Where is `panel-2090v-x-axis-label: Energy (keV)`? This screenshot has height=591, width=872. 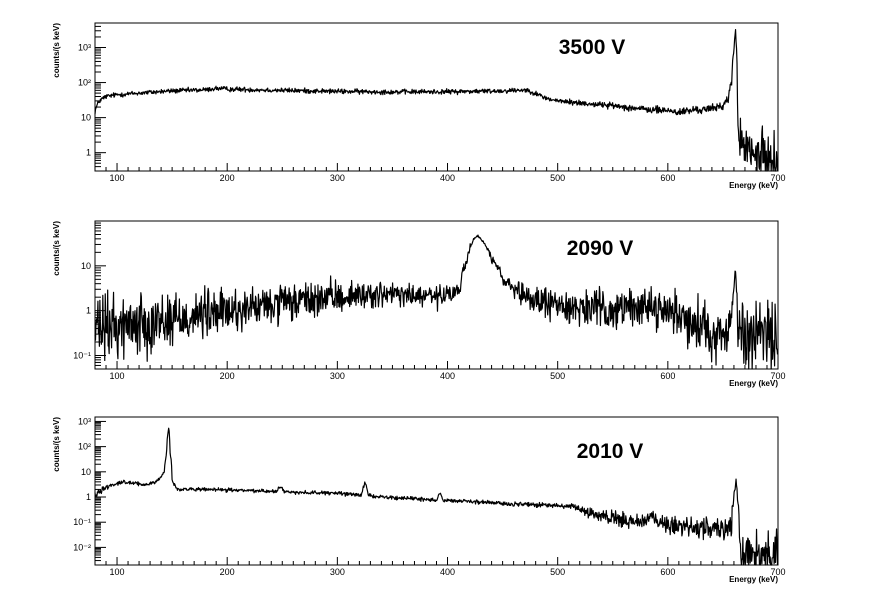 panel-2090v-x-axis-label: Energy (keV) is located at coordinates (753, 383).